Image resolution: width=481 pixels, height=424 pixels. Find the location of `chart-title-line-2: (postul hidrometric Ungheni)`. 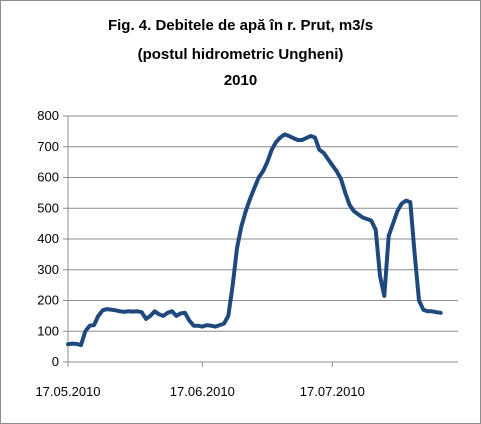

chart-title-line-2: (postul hidrometric Ungheni) is located at coordinates (240, 54).